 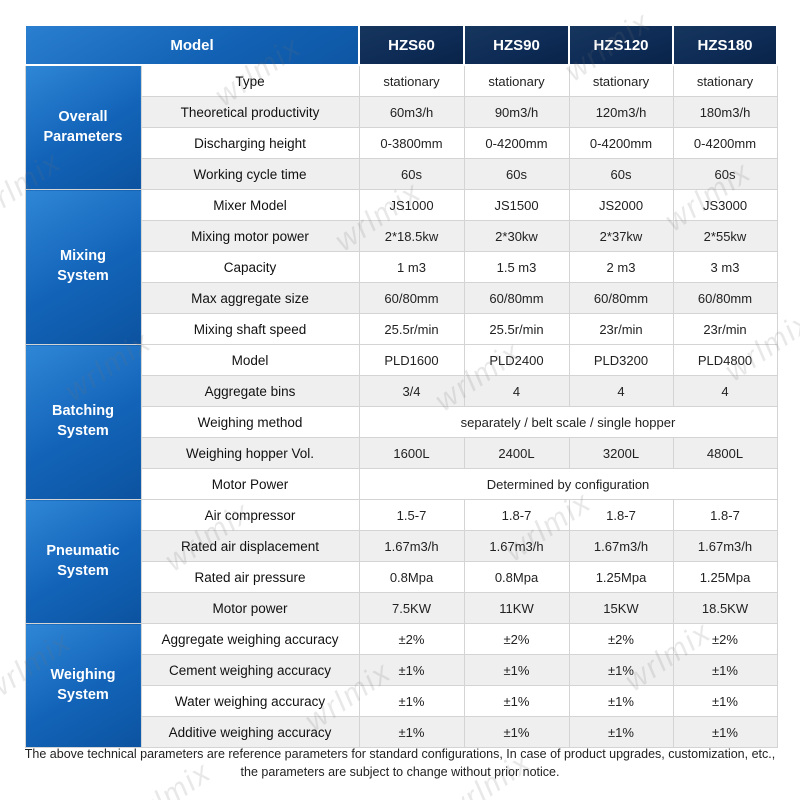 What do you see at coordinates (411, 391) in the screenshot?
I see `value-cell: 3/4` at bounding box center [411, 391].